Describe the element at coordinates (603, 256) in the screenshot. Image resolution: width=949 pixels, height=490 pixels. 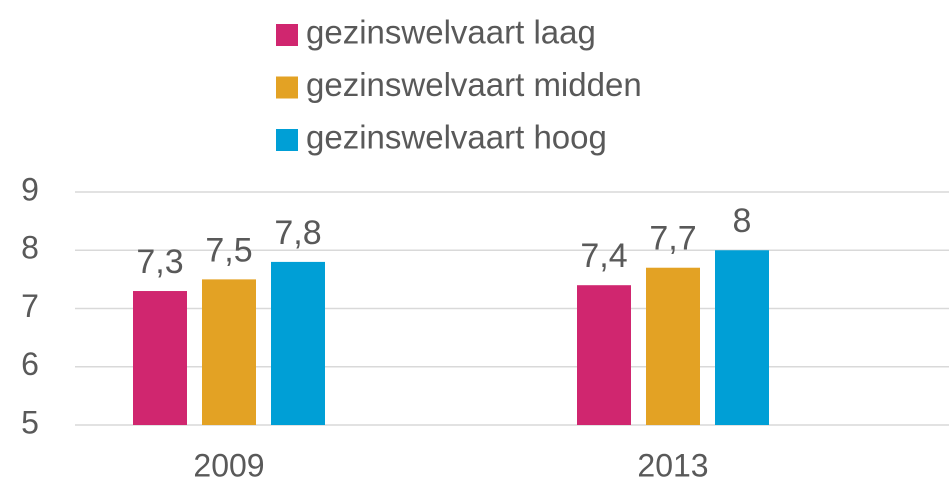
I see `data-label: 7,4` at that location.